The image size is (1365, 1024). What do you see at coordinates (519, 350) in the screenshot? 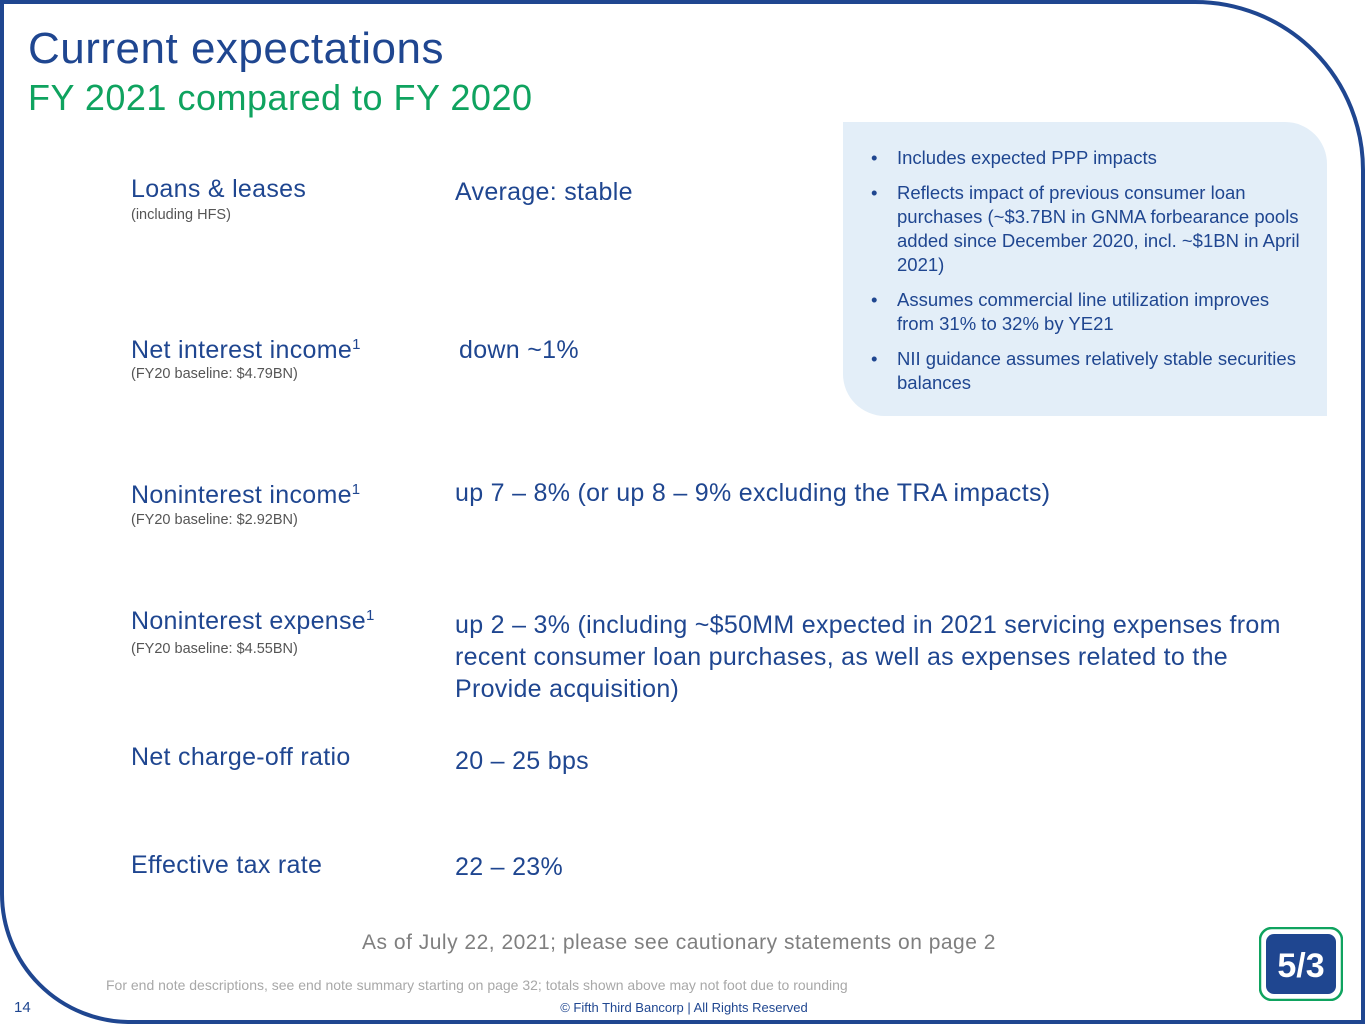
I see `row-value-nii: down ~1%` at bounding box center [519, 350].